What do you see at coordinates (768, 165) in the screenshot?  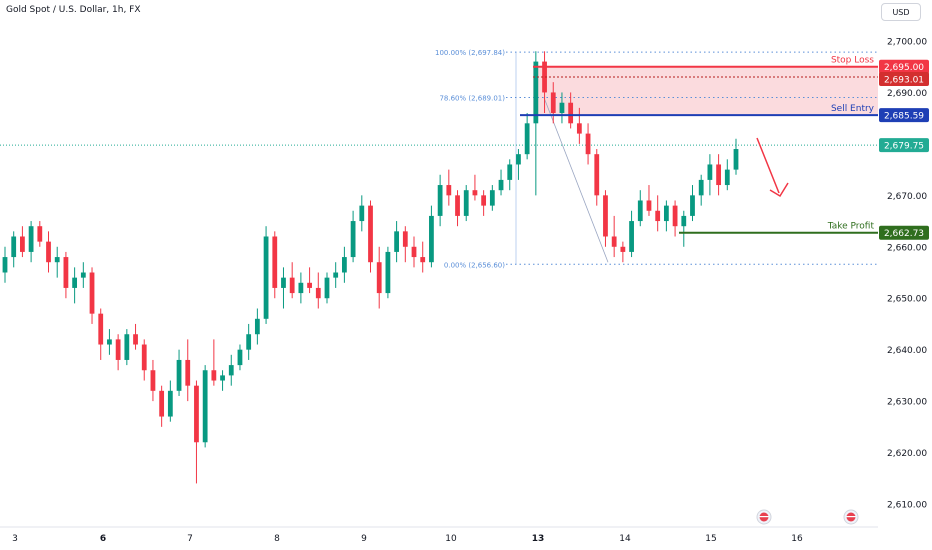 I see `down-arrow` at bounding box center [768, 165].